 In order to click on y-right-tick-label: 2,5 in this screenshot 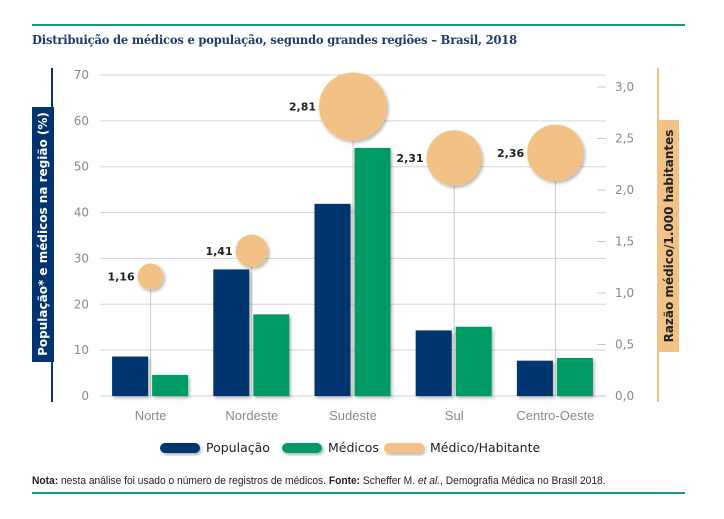, I will do `click(624, 139)`.